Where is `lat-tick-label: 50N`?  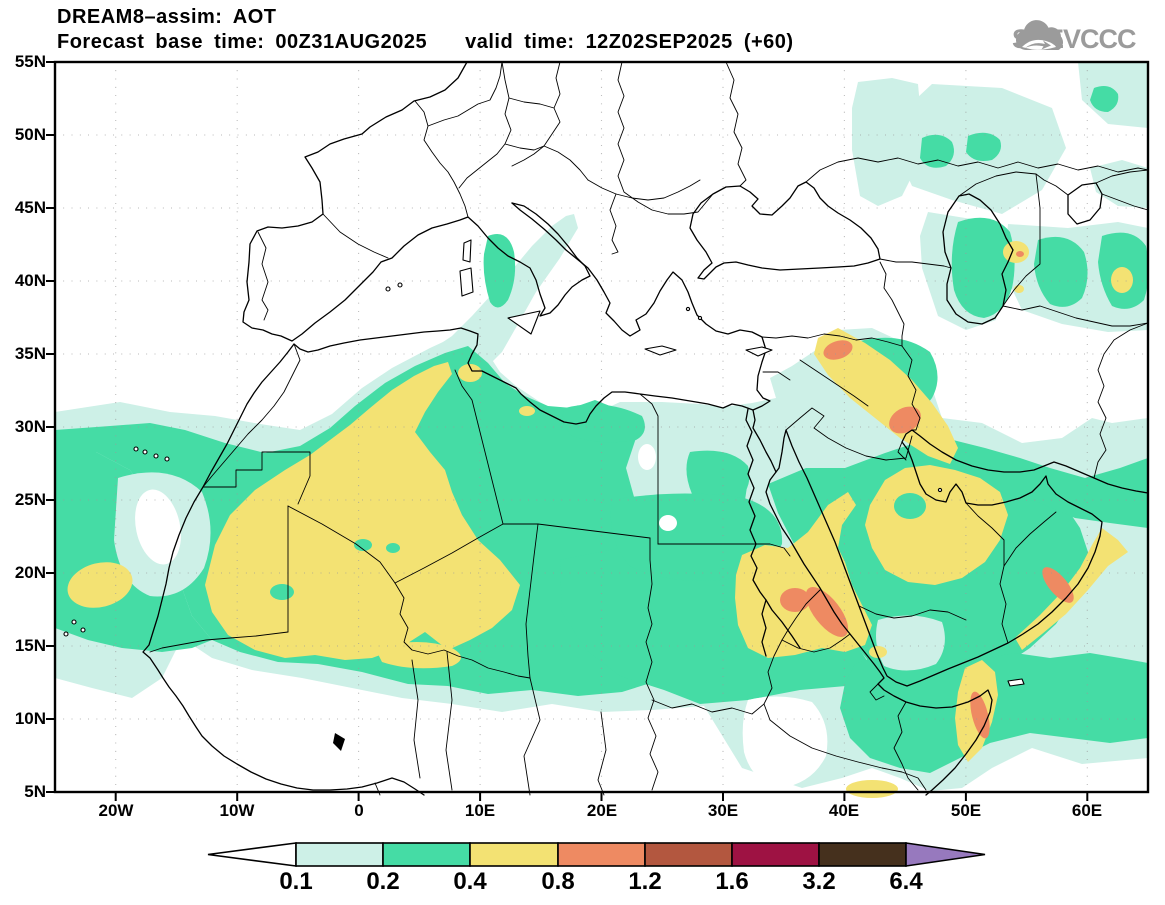
lat-tick-label: 50N is located at coordinates (30, 134).